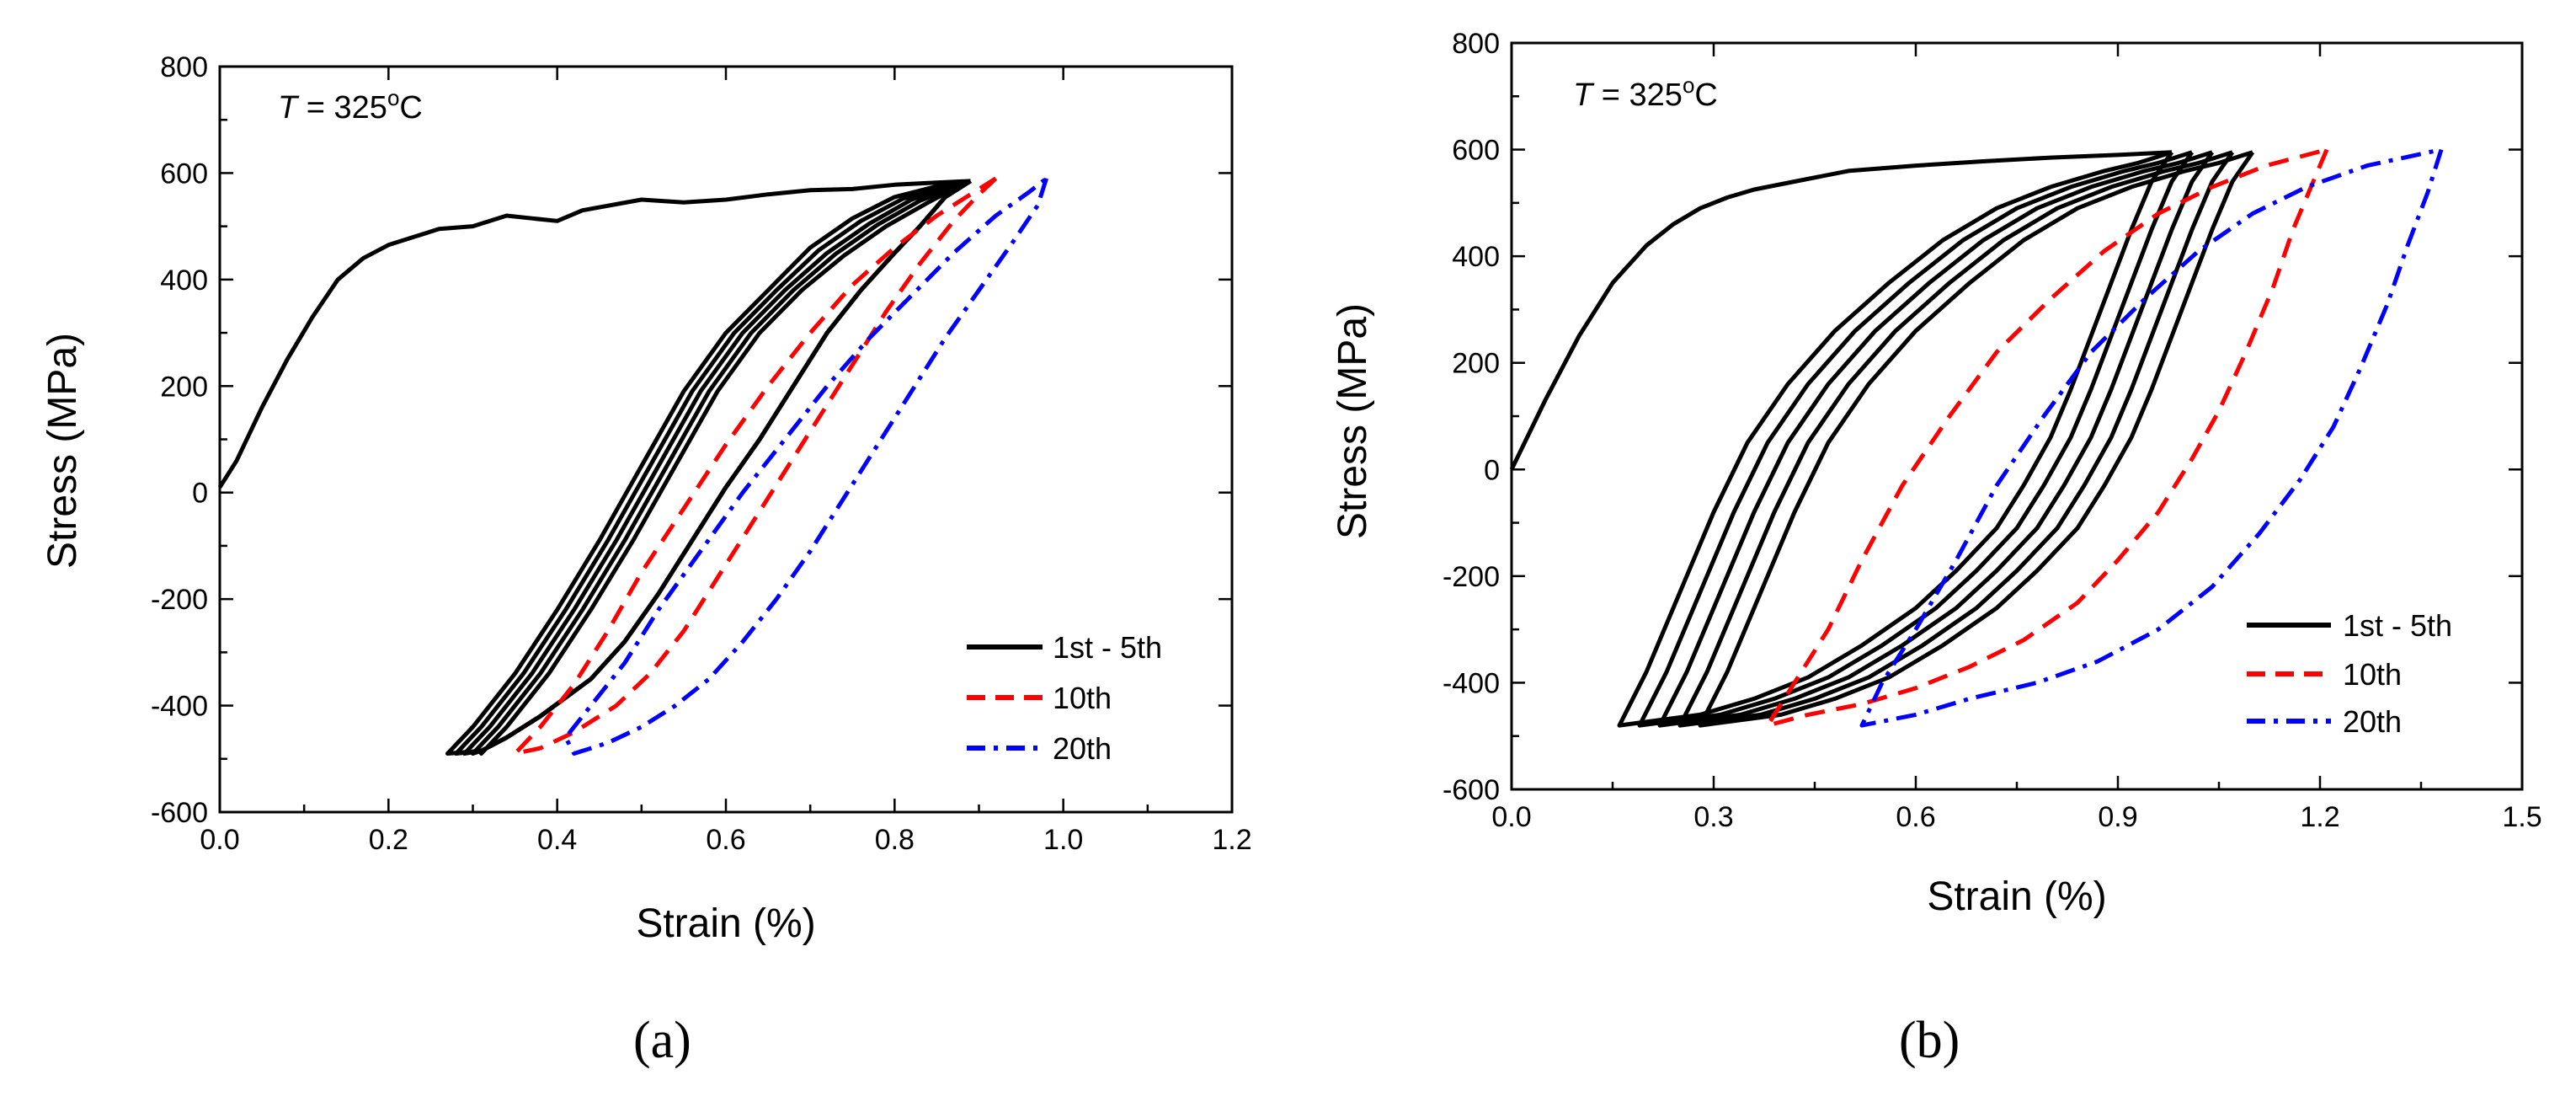 The image size is (2576, 1096). Describe the element at coordinates (184, 174) in the screenshot. I see `chart-a-y-tick-label: 600` at that location.